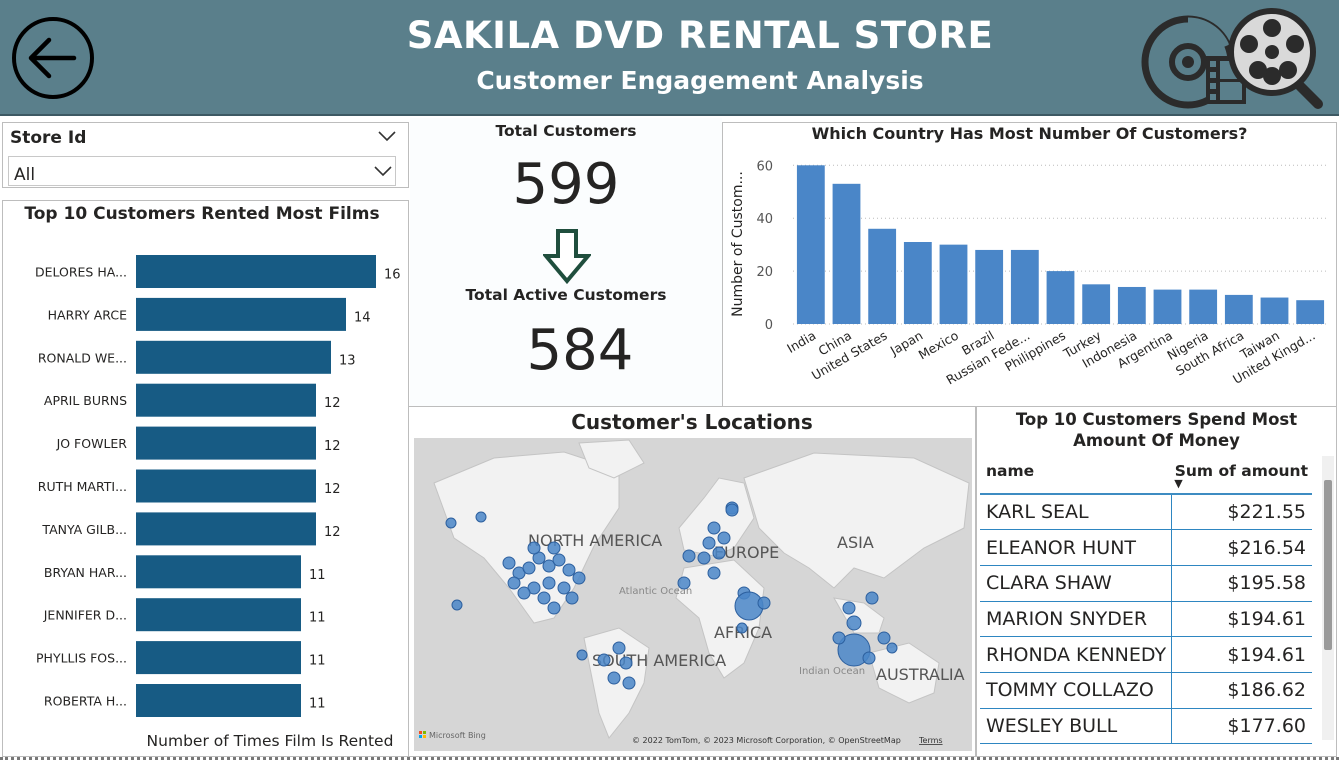  I want to click on store-filter-dropdown, so click(202, 171).